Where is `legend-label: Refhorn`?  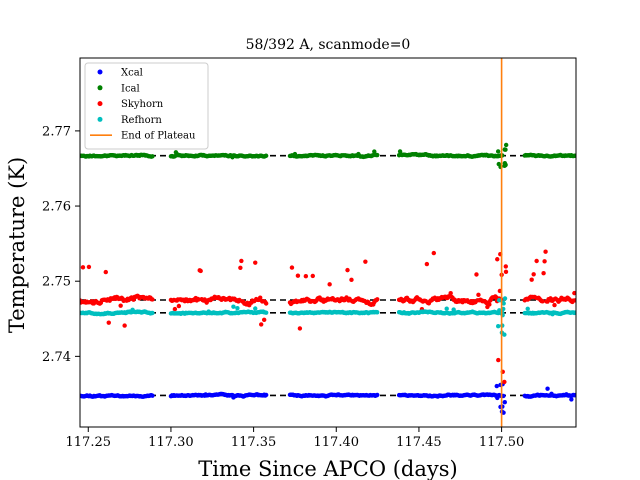 legend-label: Refhorn is located at coordinates (141, 120).